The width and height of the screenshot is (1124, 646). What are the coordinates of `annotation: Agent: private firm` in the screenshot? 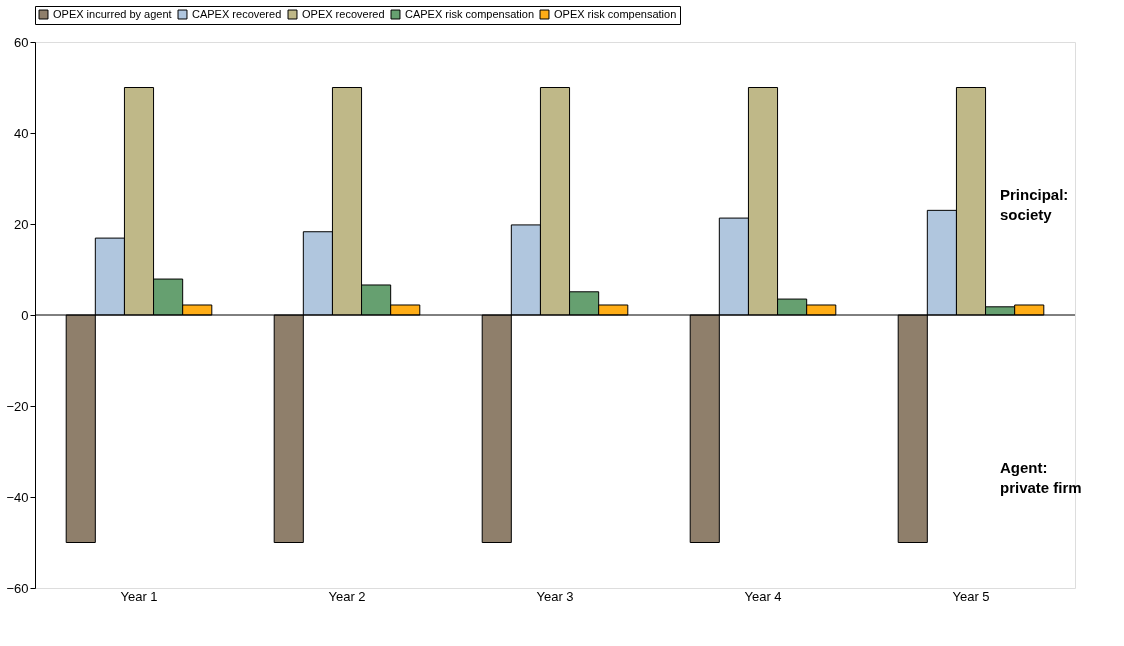 It's located at (1041, 477).